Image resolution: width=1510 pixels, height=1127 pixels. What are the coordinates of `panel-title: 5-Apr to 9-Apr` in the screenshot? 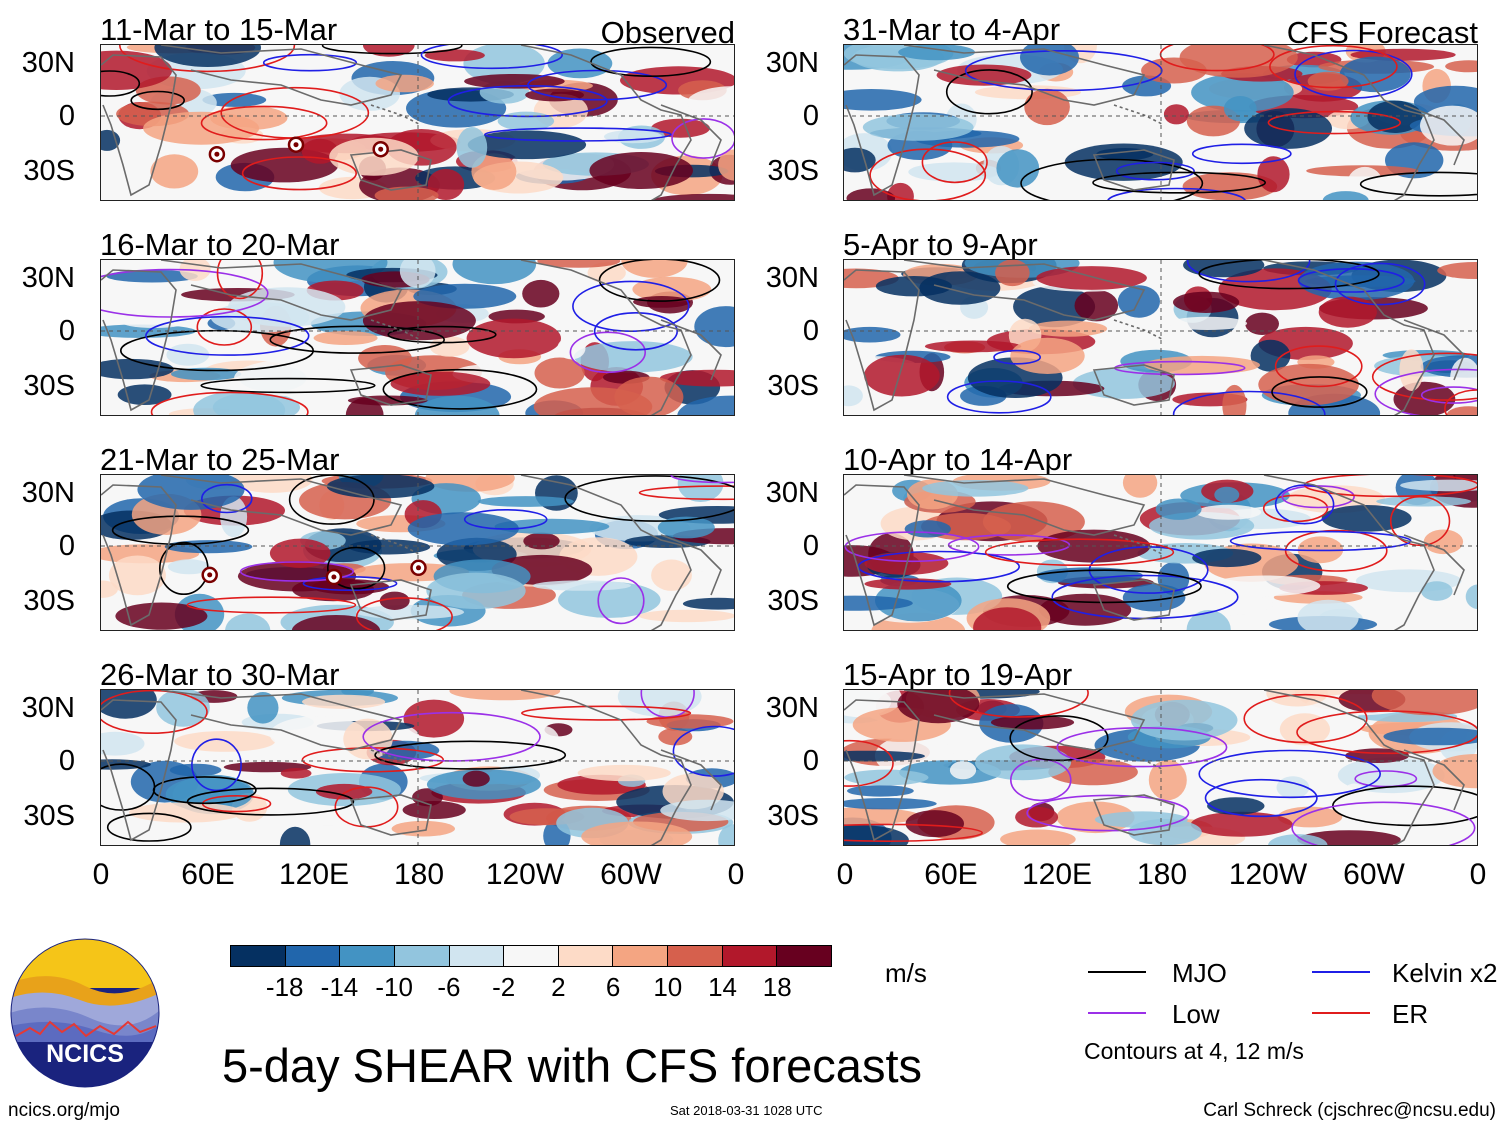 It's located at (940, 244).